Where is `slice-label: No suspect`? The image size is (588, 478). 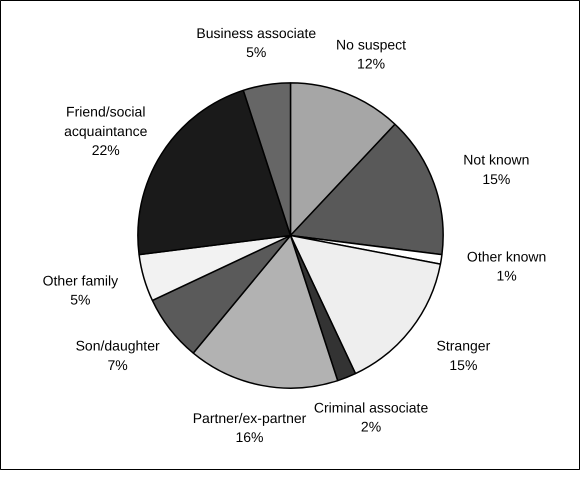 slice-label: No suspect is located at coordinates (371, 44).